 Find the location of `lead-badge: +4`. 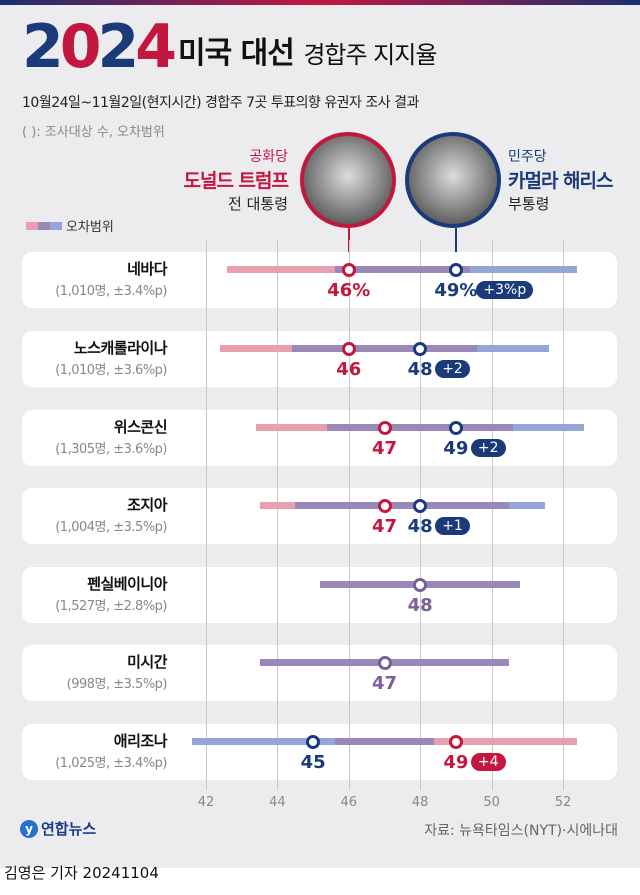

lead-badge: +4 is located at coordinates (488, 762).